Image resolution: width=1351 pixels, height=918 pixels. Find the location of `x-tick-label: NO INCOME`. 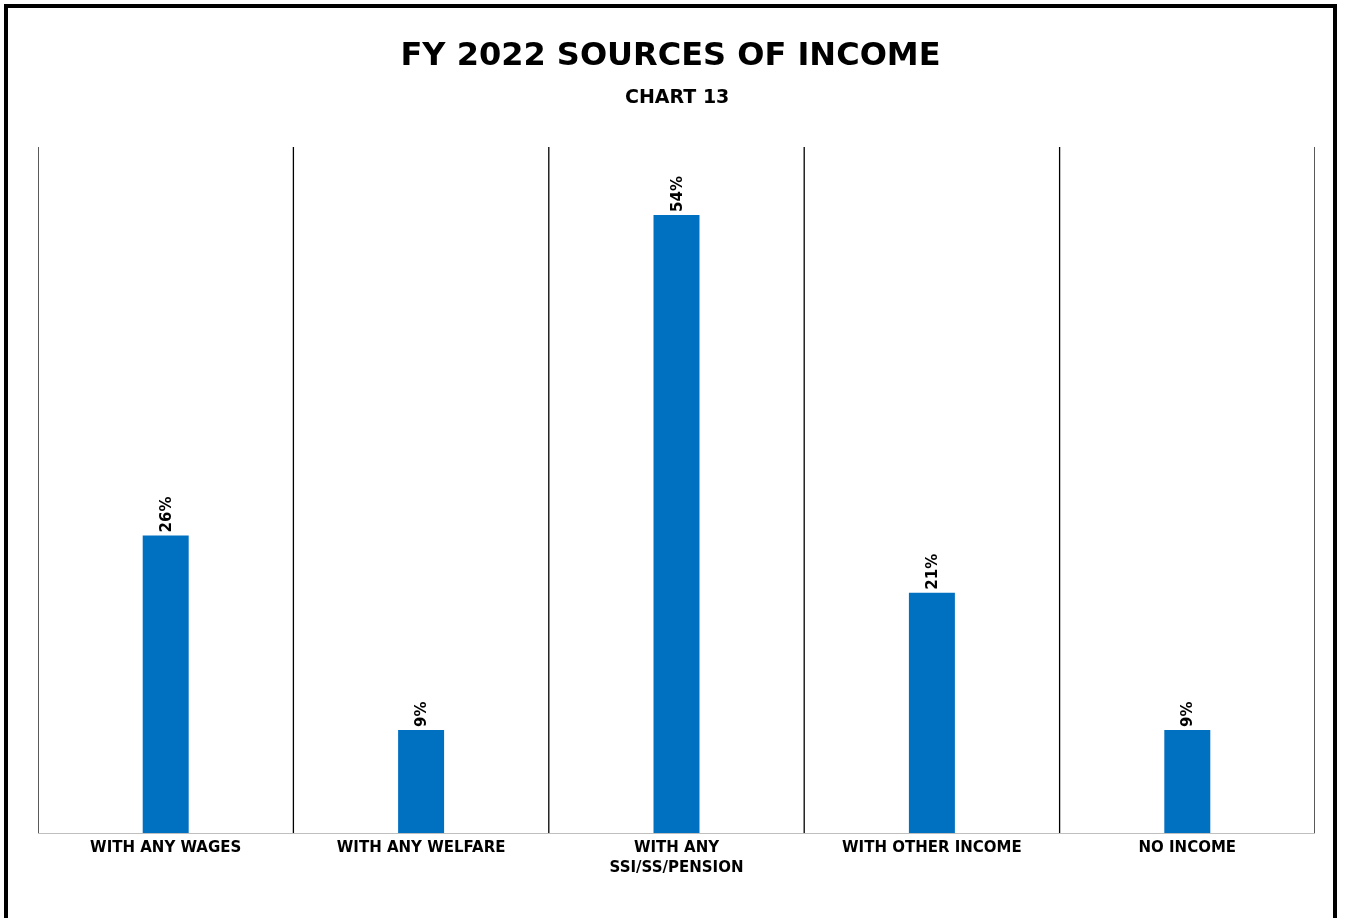

x-tick-label: NO INCOME is located at coordinates (1187, 847).